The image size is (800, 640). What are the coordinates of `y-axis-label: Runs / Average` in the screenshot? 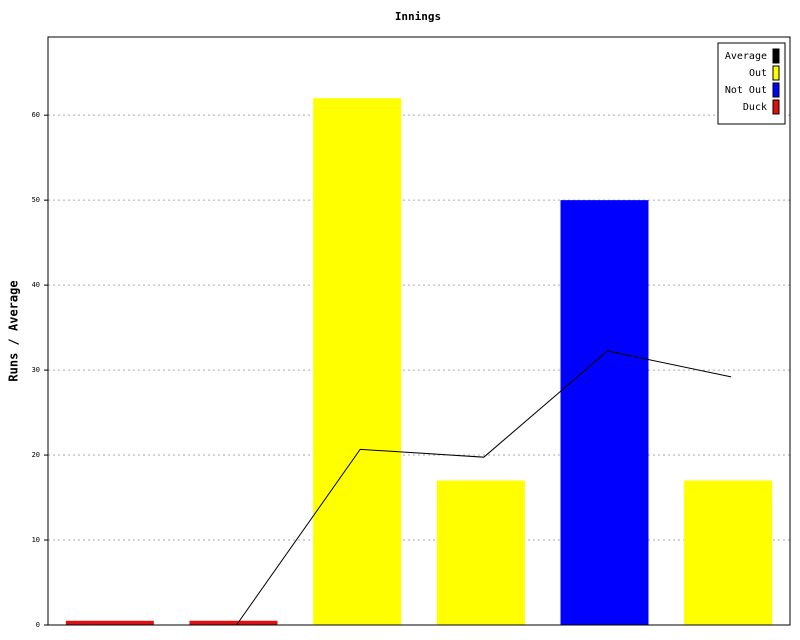 It's located at (14, 330).